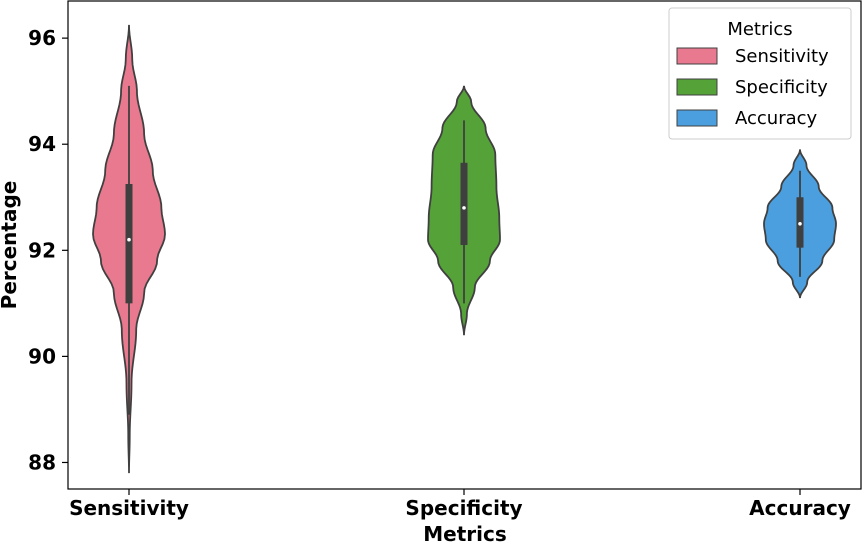 Image resolution: width=862 pixels, height=543 pixels. What do you see at coordinates (463, 508) in the screenshot?
I see `x-tick-label-specificity: Specificity` at bounding box center [463, 508].